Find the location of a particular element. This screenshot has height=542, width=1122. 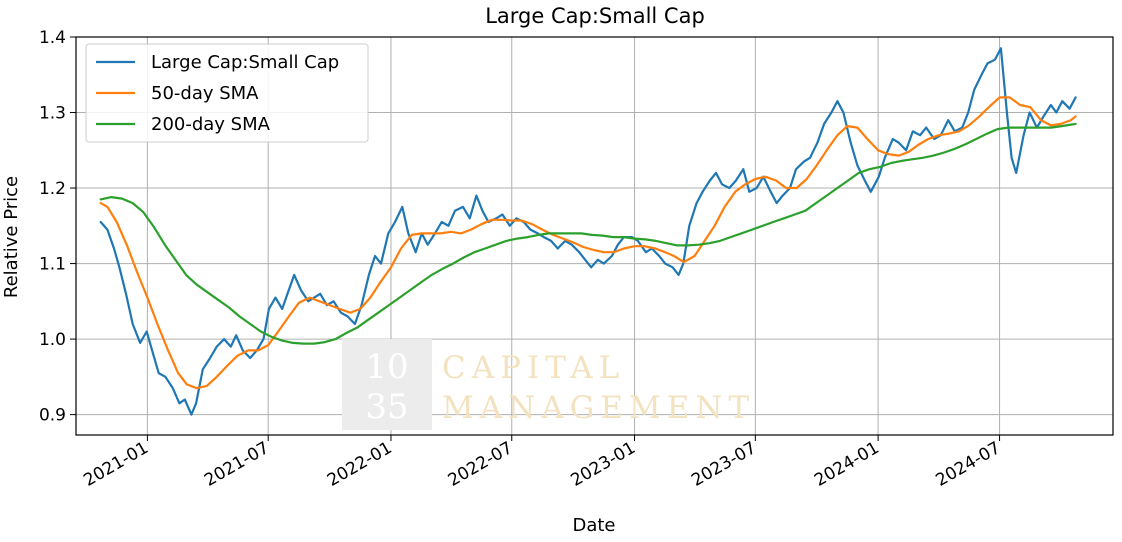

x-tick-label: 2022-01 is located at coordinates (360, 464).